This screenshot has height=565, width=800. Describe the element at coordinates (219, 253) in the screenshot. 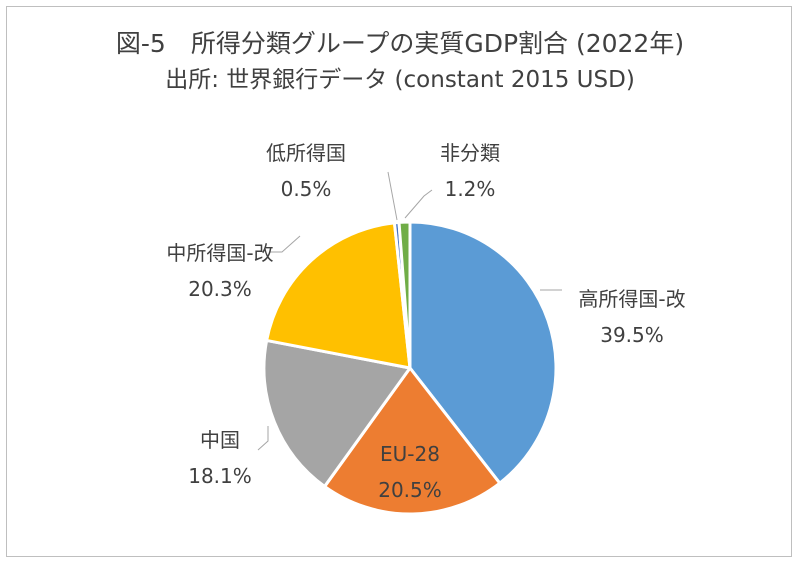

I see `slice-label-middle-income-name: 中所得国-改` at that location.